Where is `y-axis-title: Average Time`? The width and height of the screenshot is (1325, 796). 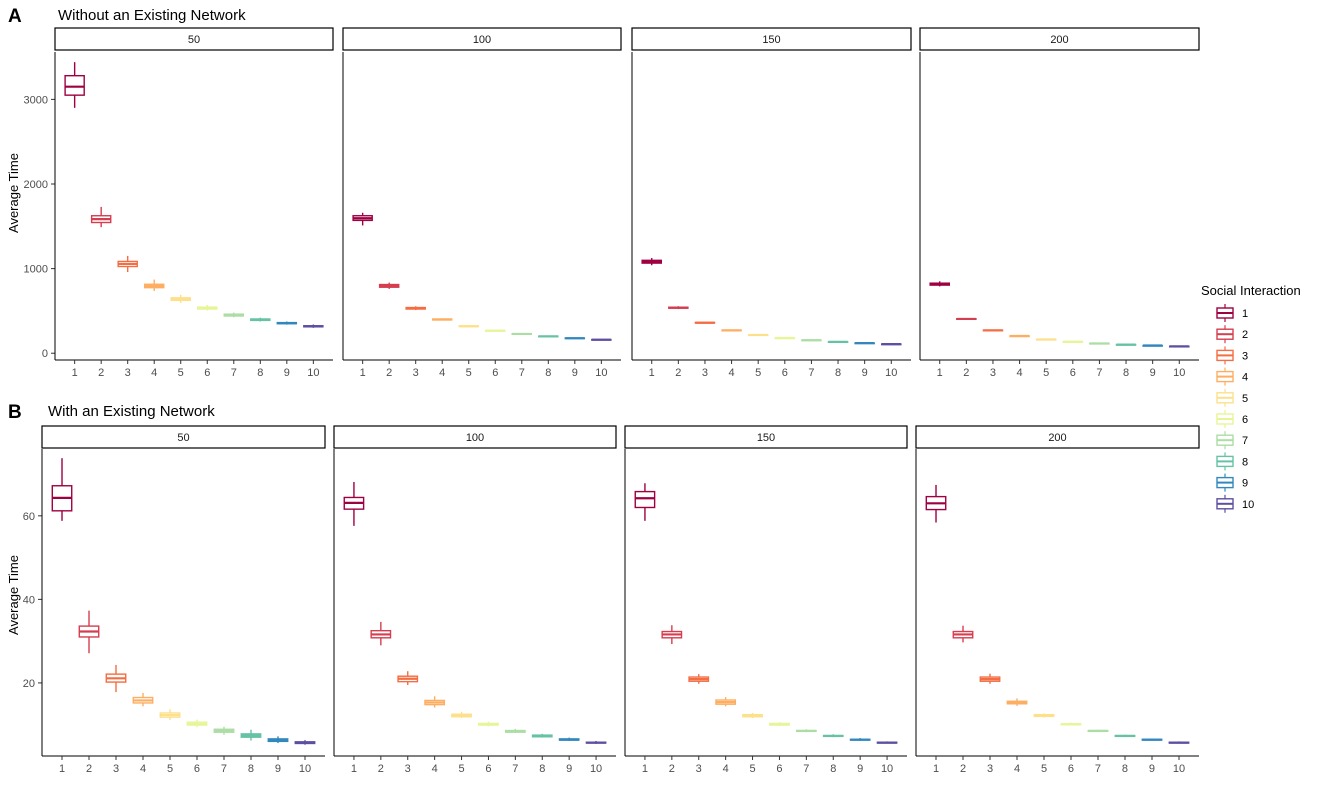
y-axis-title: Average Time is located at coordinates (13, 595).